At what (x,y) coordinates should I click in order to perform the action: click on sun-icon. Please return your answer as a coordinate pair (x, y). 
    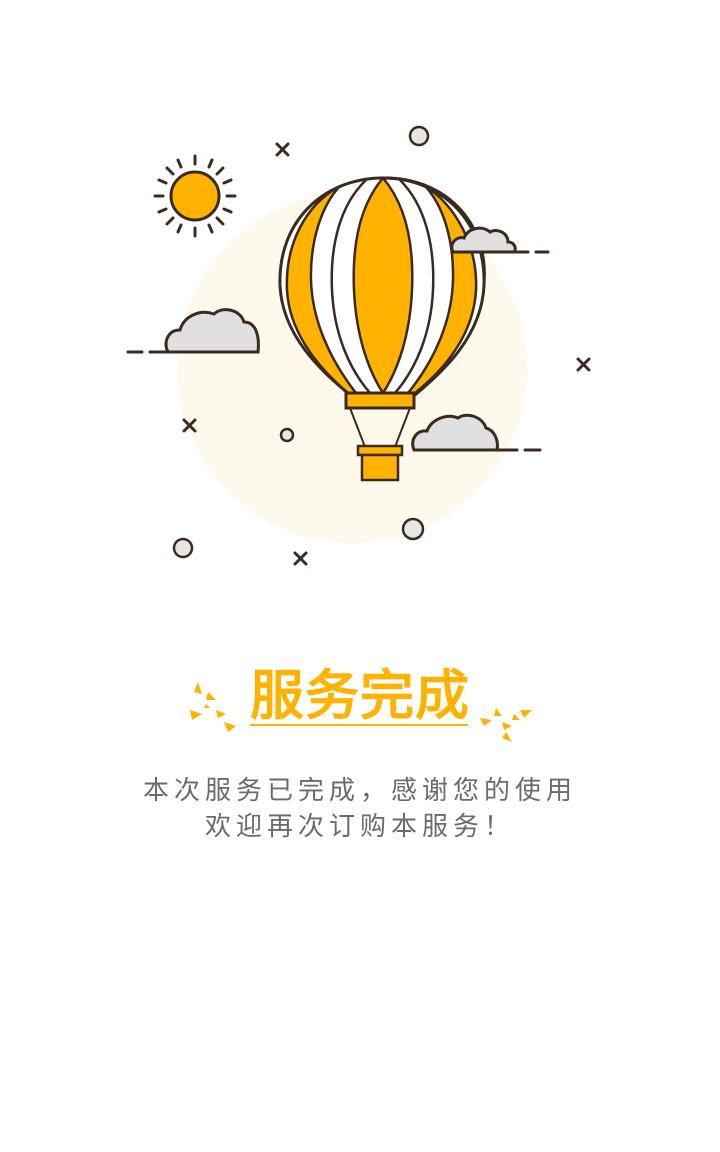
    Looking at the image, I should click on (195, 196).